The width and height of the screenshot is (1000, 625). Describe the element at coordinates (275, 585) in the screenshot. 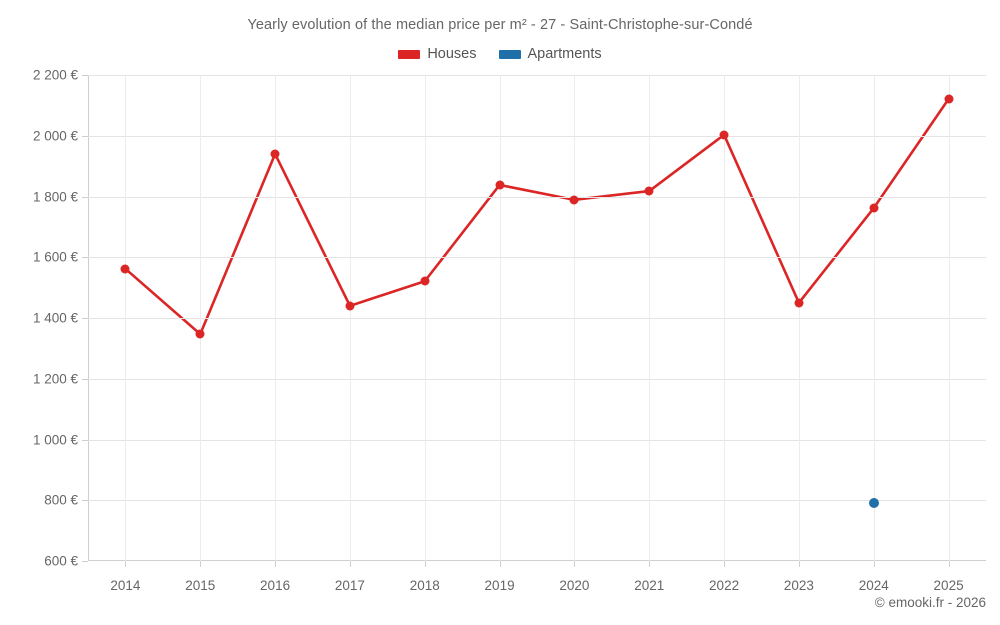

I see `x-axis-label: 2016` at that location.